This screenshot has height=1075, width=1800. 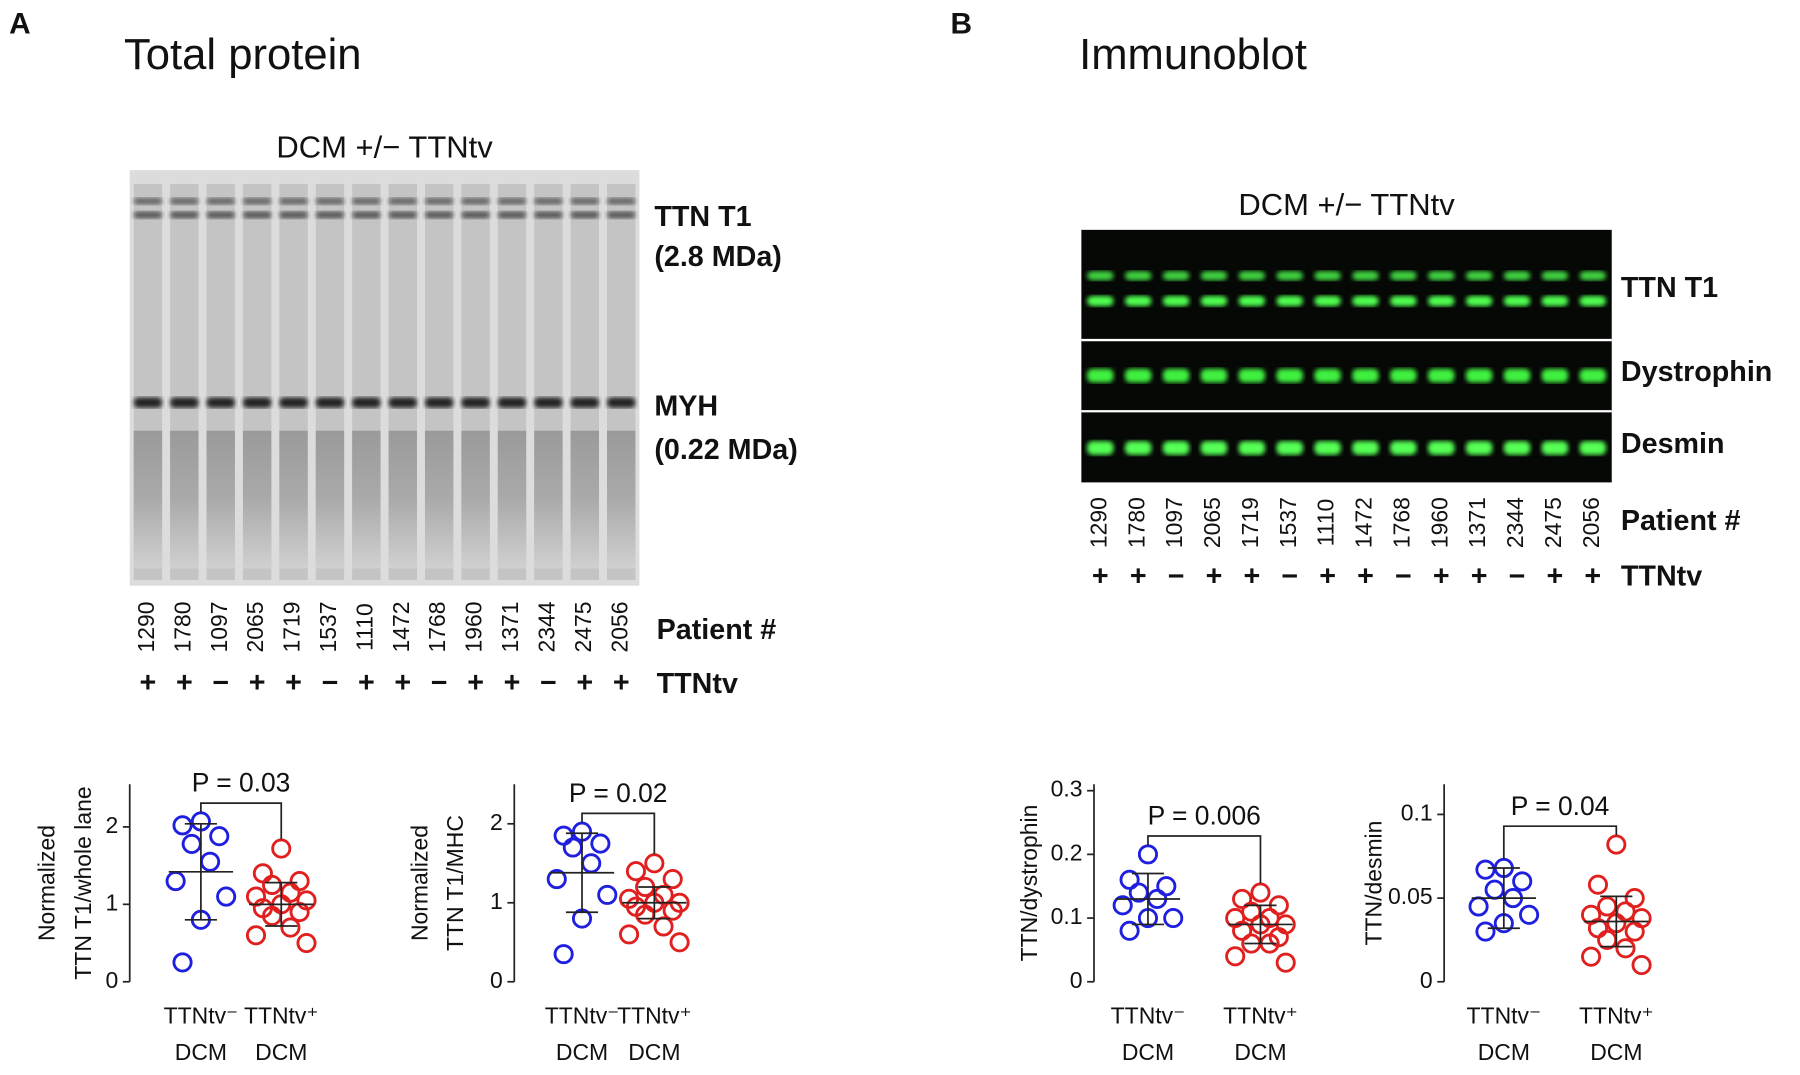 I want to click on patient-number: 1960, so click(x=474, y=627).